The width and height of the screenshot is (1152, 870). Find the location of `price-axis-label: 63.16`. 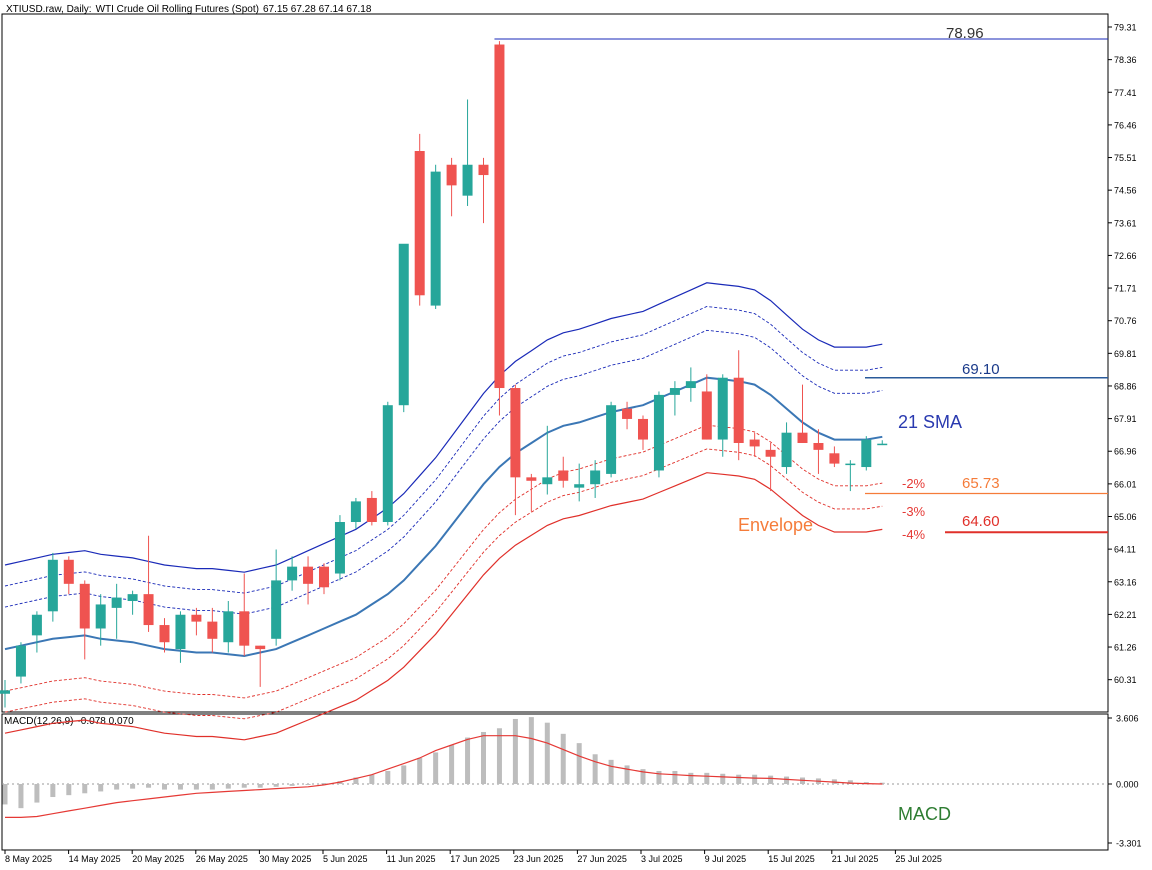

price-axis-label: 63.16 is located at coordinates (1125, 582).